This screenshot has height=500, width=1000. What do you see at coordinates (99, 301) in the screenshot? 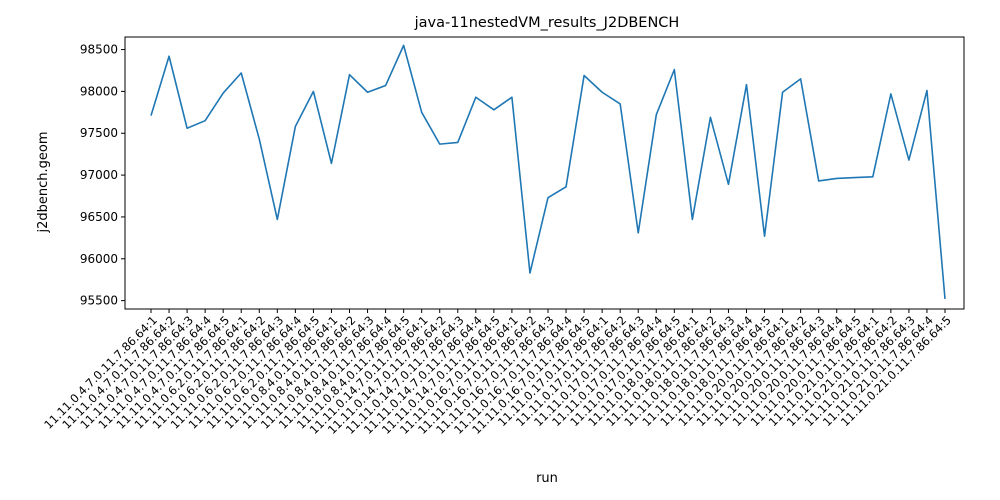
I see `y-tick-label: 95500` at bounding box center [99, 301].